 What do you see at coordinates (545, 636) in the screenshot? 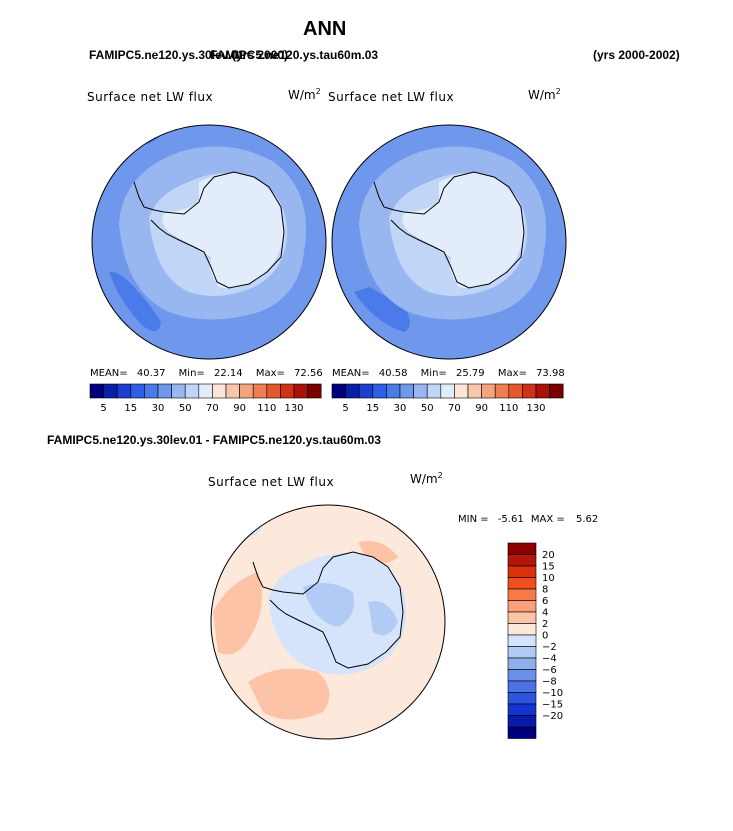
I see `colorbar-tick-label: 0` at bounding box center [545, 636].